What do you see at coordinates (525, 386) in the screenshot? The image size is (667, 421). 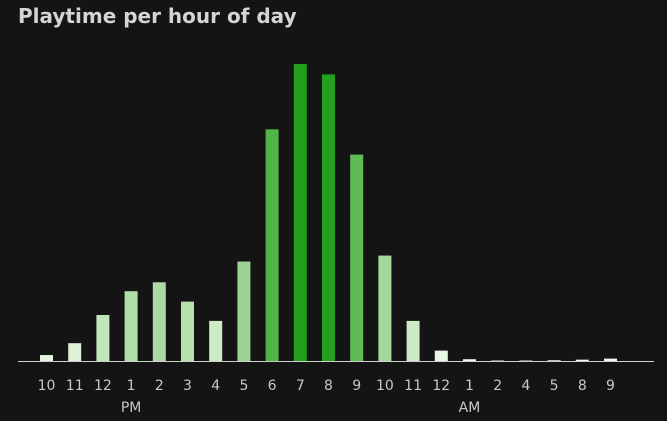 I see `x-tick-label-17: 4` at bounding box center [525, 386].